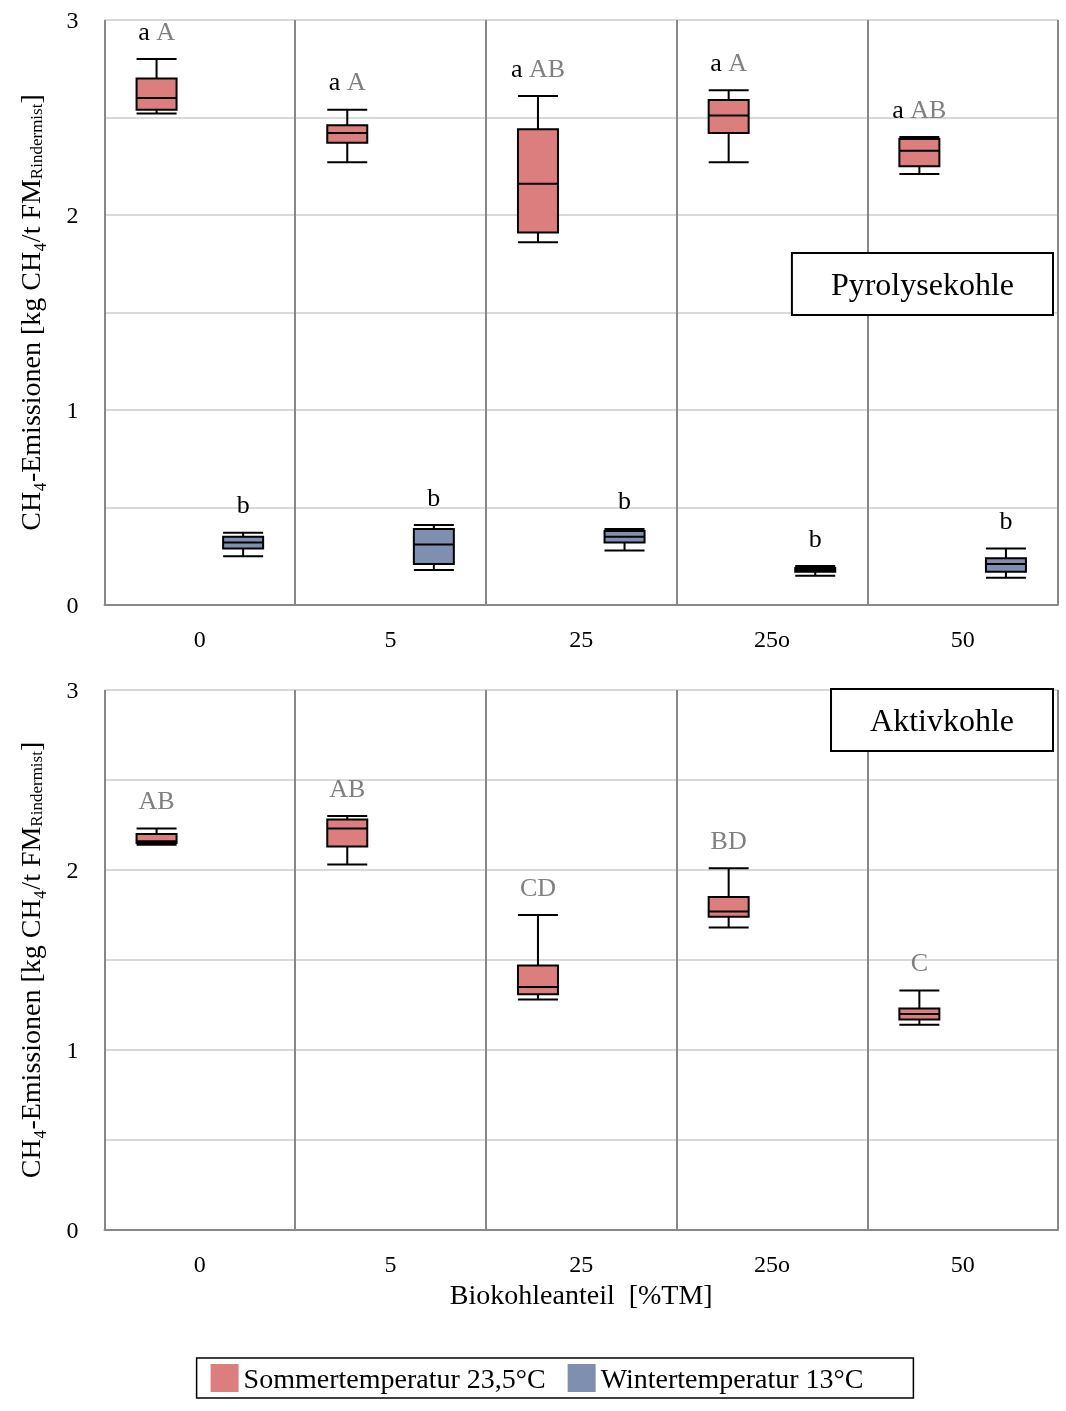 The image size is (1066, 1411). Describe the element at coordinates (732, 1378) in the screenshot. I see `legend-label: Wintertemperatur 13°C` at that location.